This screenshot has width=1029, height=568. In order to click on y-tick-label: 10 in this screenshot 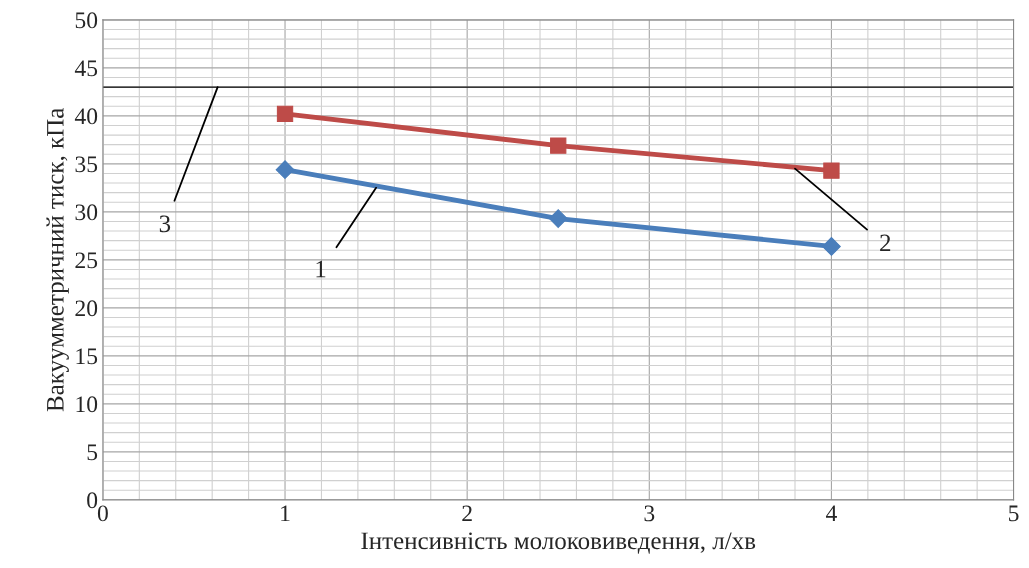, I will do `click(87, 404)`.